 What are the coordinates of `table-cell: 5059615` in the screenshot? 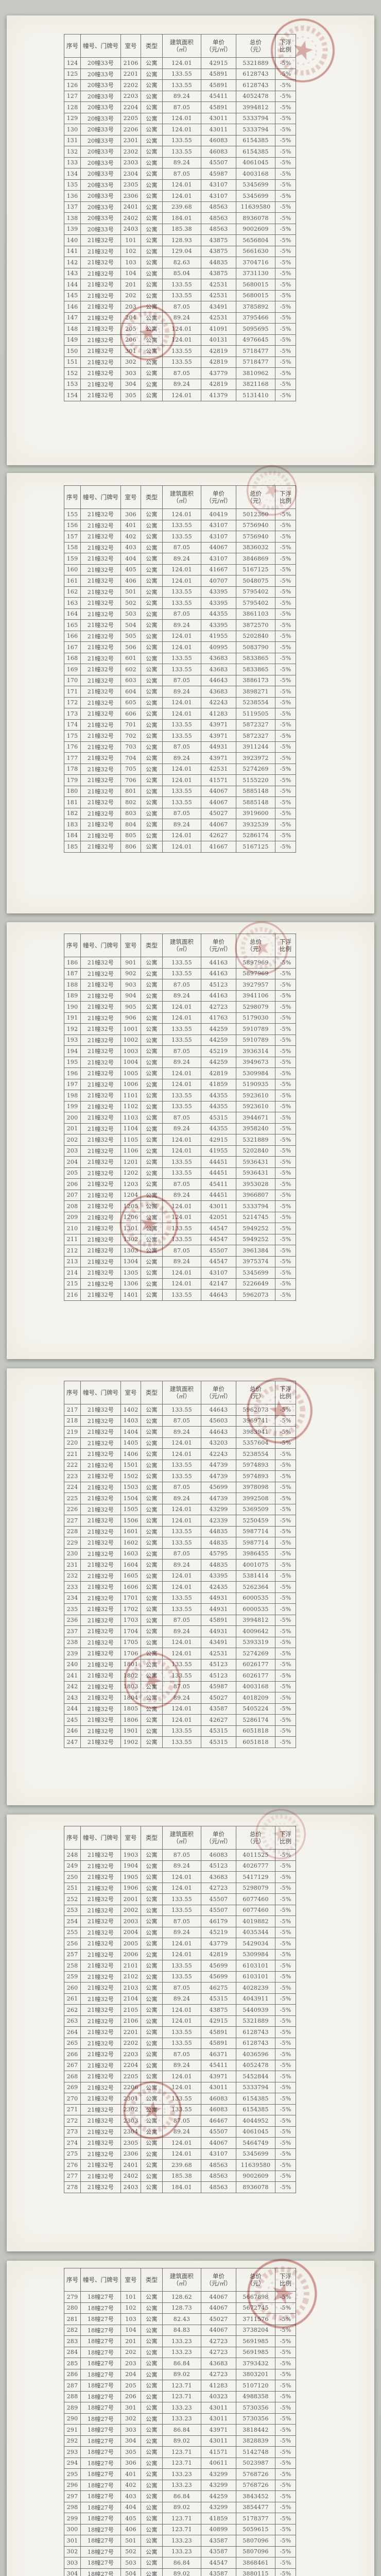 It's located at (255, 2529).